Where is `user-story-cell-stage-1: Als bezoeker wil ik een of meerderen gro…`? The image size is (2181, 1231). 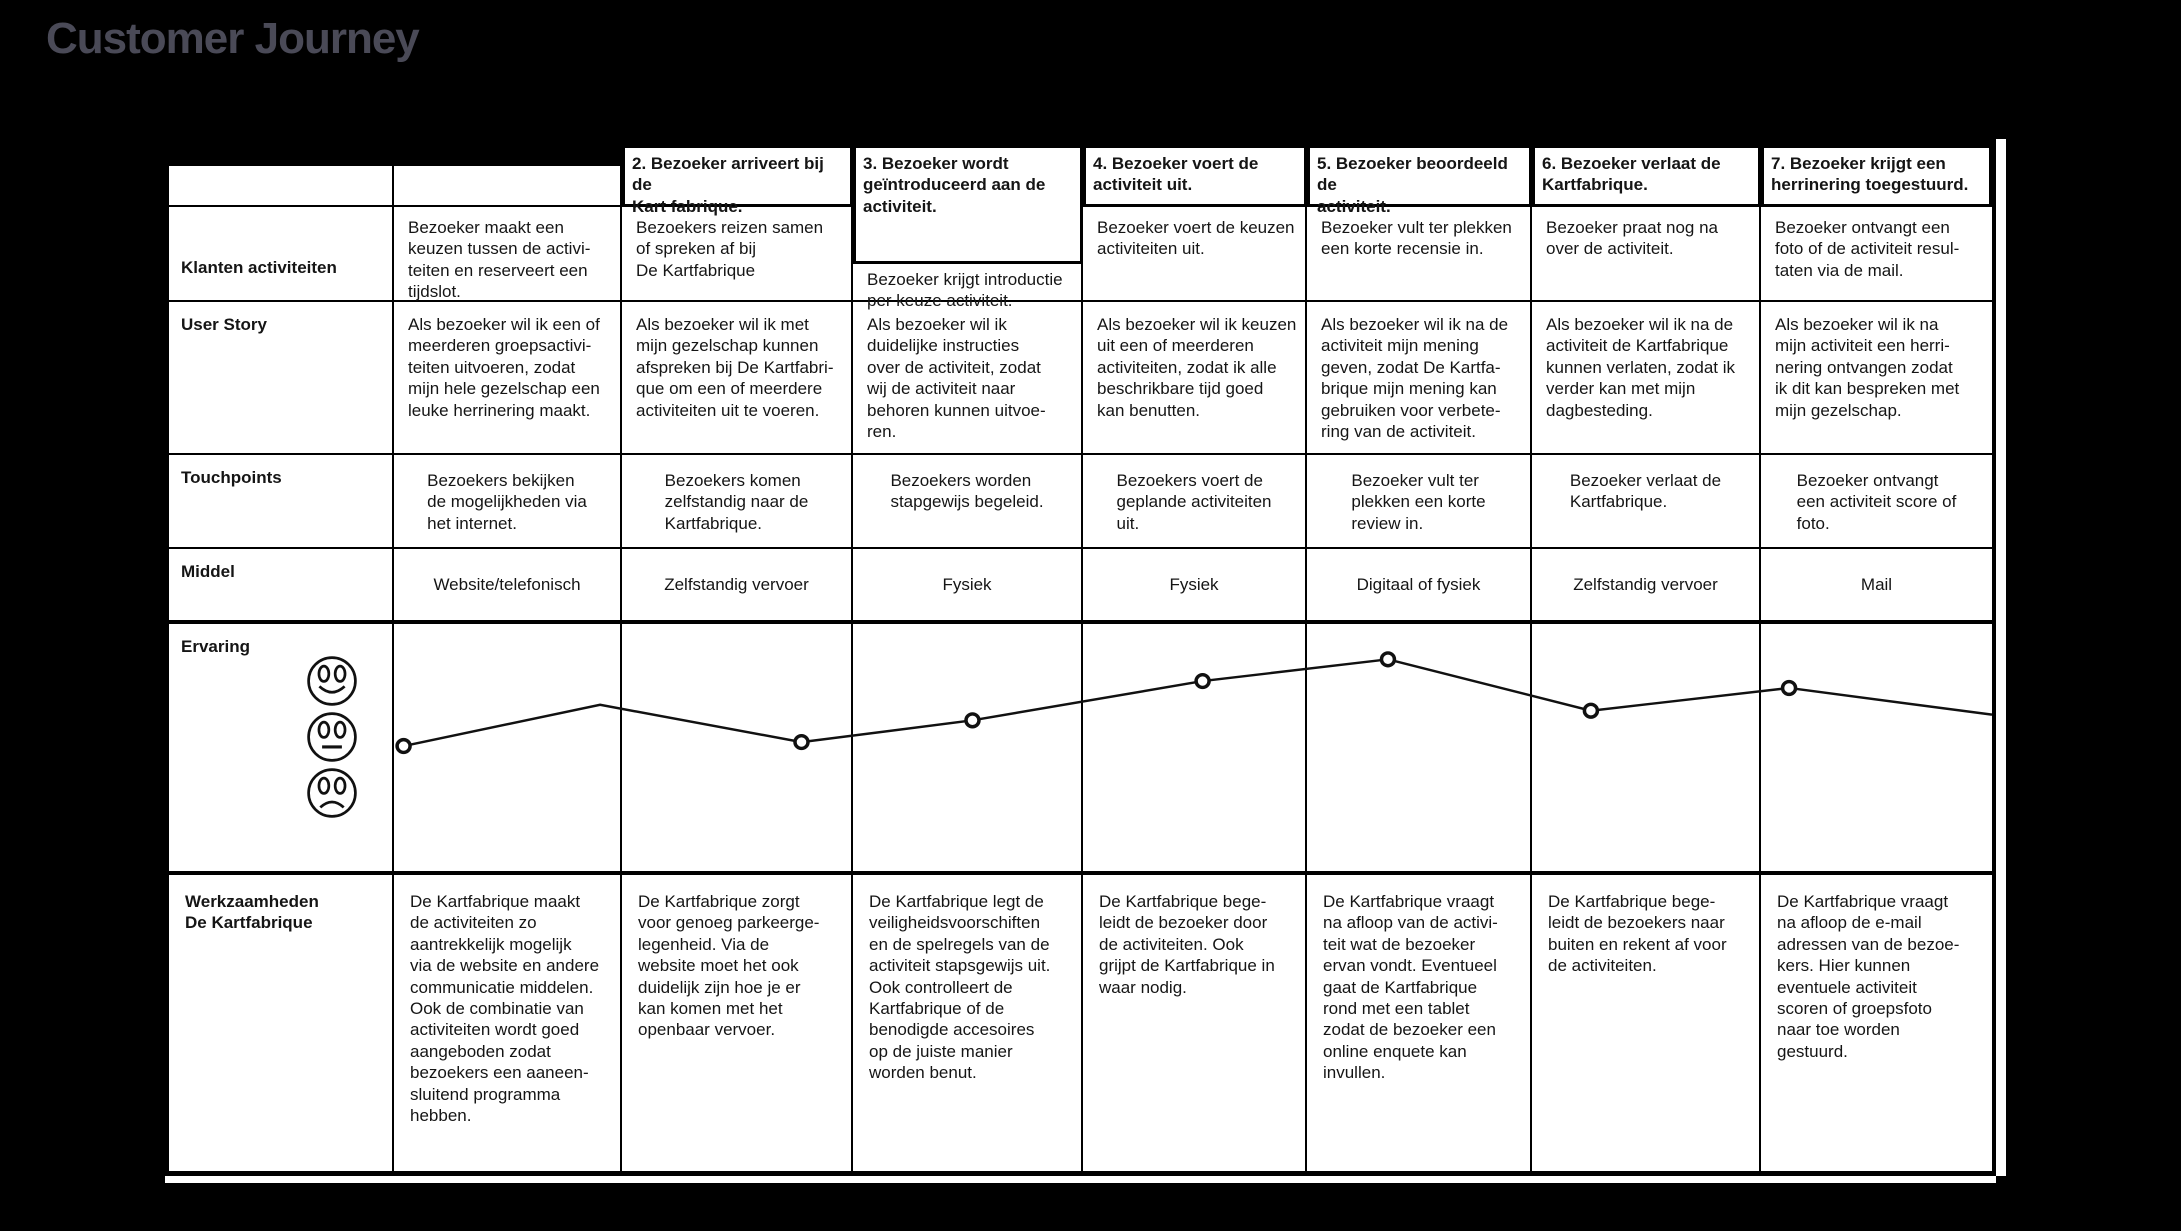
user-story-cell-stage-1: Als bezoeker wil ik een of meerderen gro… is located at coordinates (508, 378).